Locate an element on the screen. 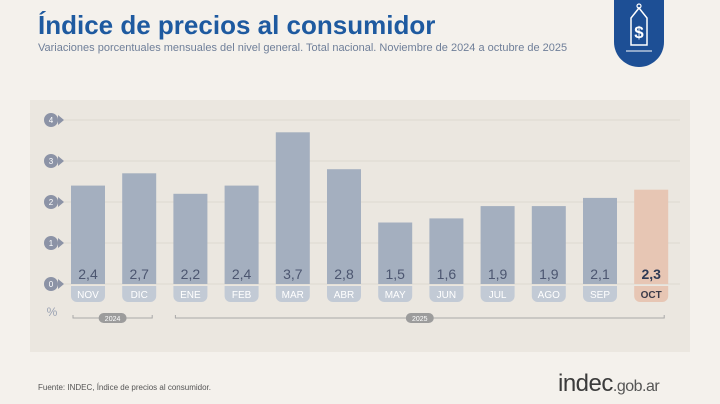 The width and height of the screenshot is (720, 404). indec-logo: indec.gob.ar is located at coordinates (609, 384).